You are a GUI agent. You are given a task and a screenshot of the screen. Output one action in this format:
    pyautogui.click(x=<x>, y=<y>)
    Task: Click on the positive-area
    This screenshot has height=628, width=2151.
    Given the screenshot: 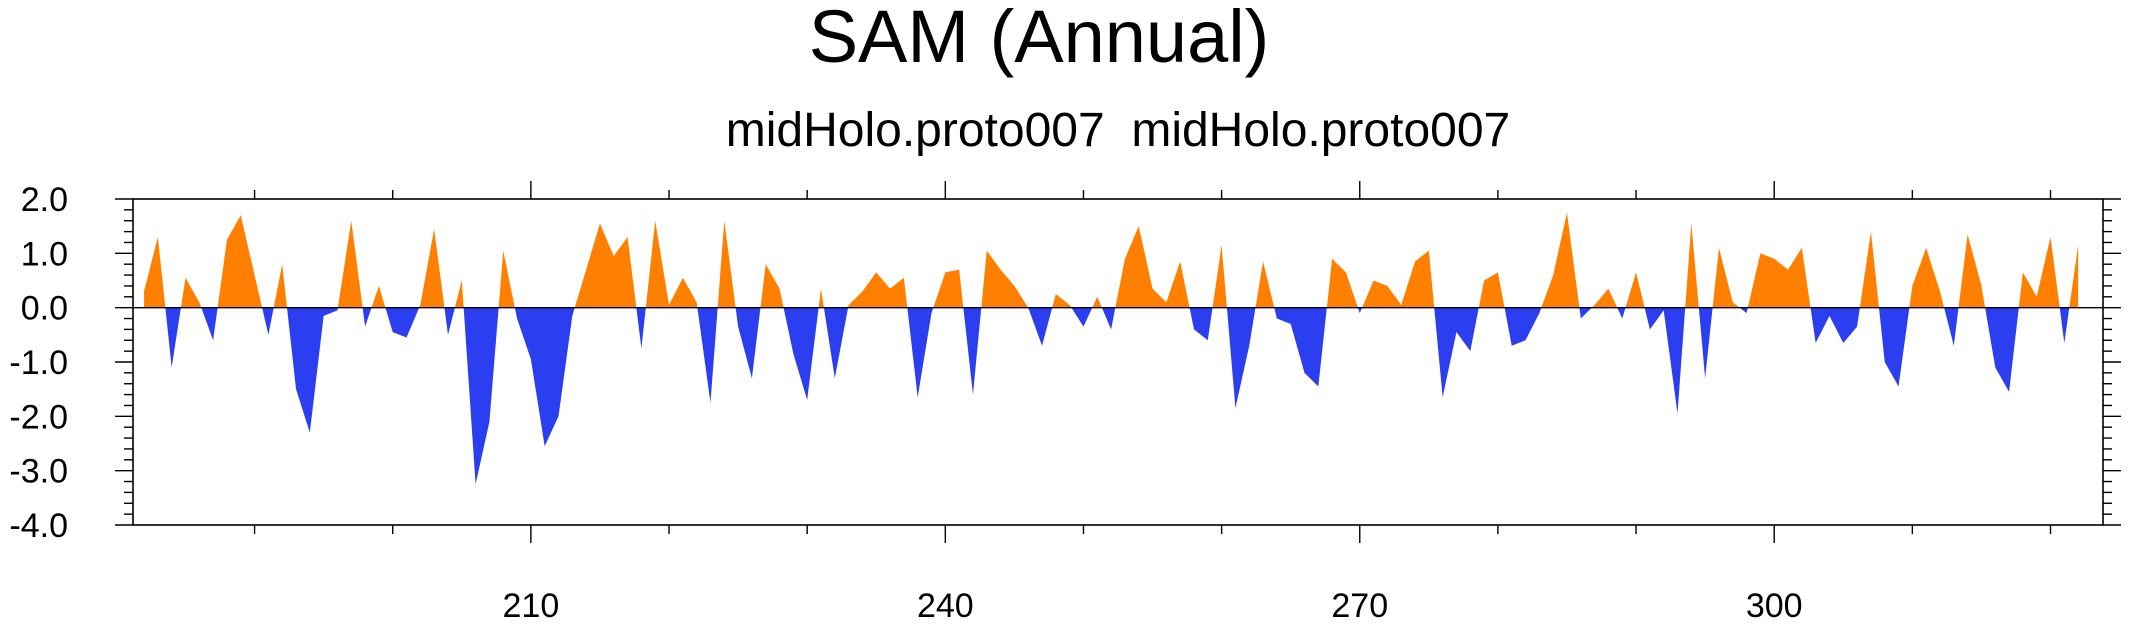 What is the action you would take?
    pyautogui.click(x=1111, y=260)
    